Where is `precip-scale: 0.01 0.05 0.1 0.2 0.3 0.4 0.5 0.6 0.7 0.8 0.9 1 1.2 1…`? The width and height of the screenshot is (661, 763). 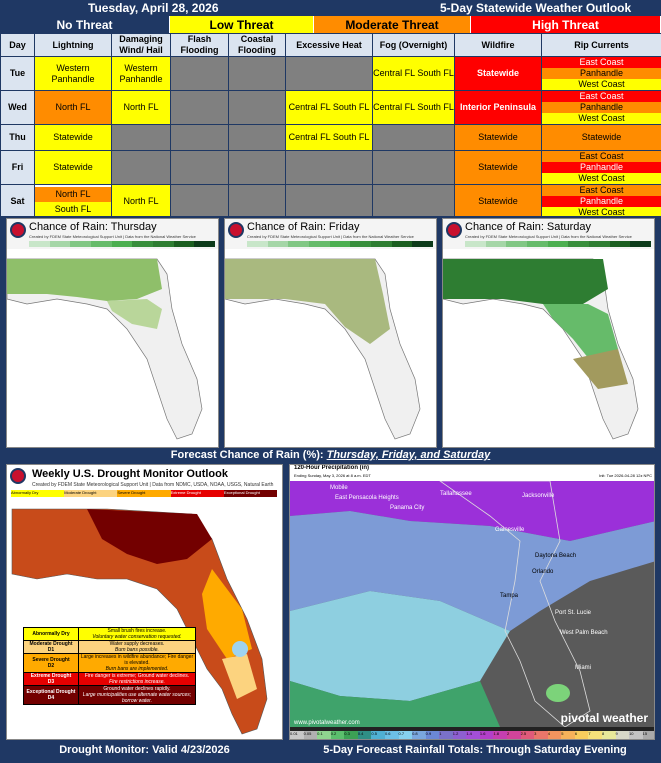 precip-scale: 0.01 0.05 0.1 0.2 0.3 0.4 0.5 0.6 0.7 0.8 0.9 1 1.2 1… is located at coordinates (472, 735).